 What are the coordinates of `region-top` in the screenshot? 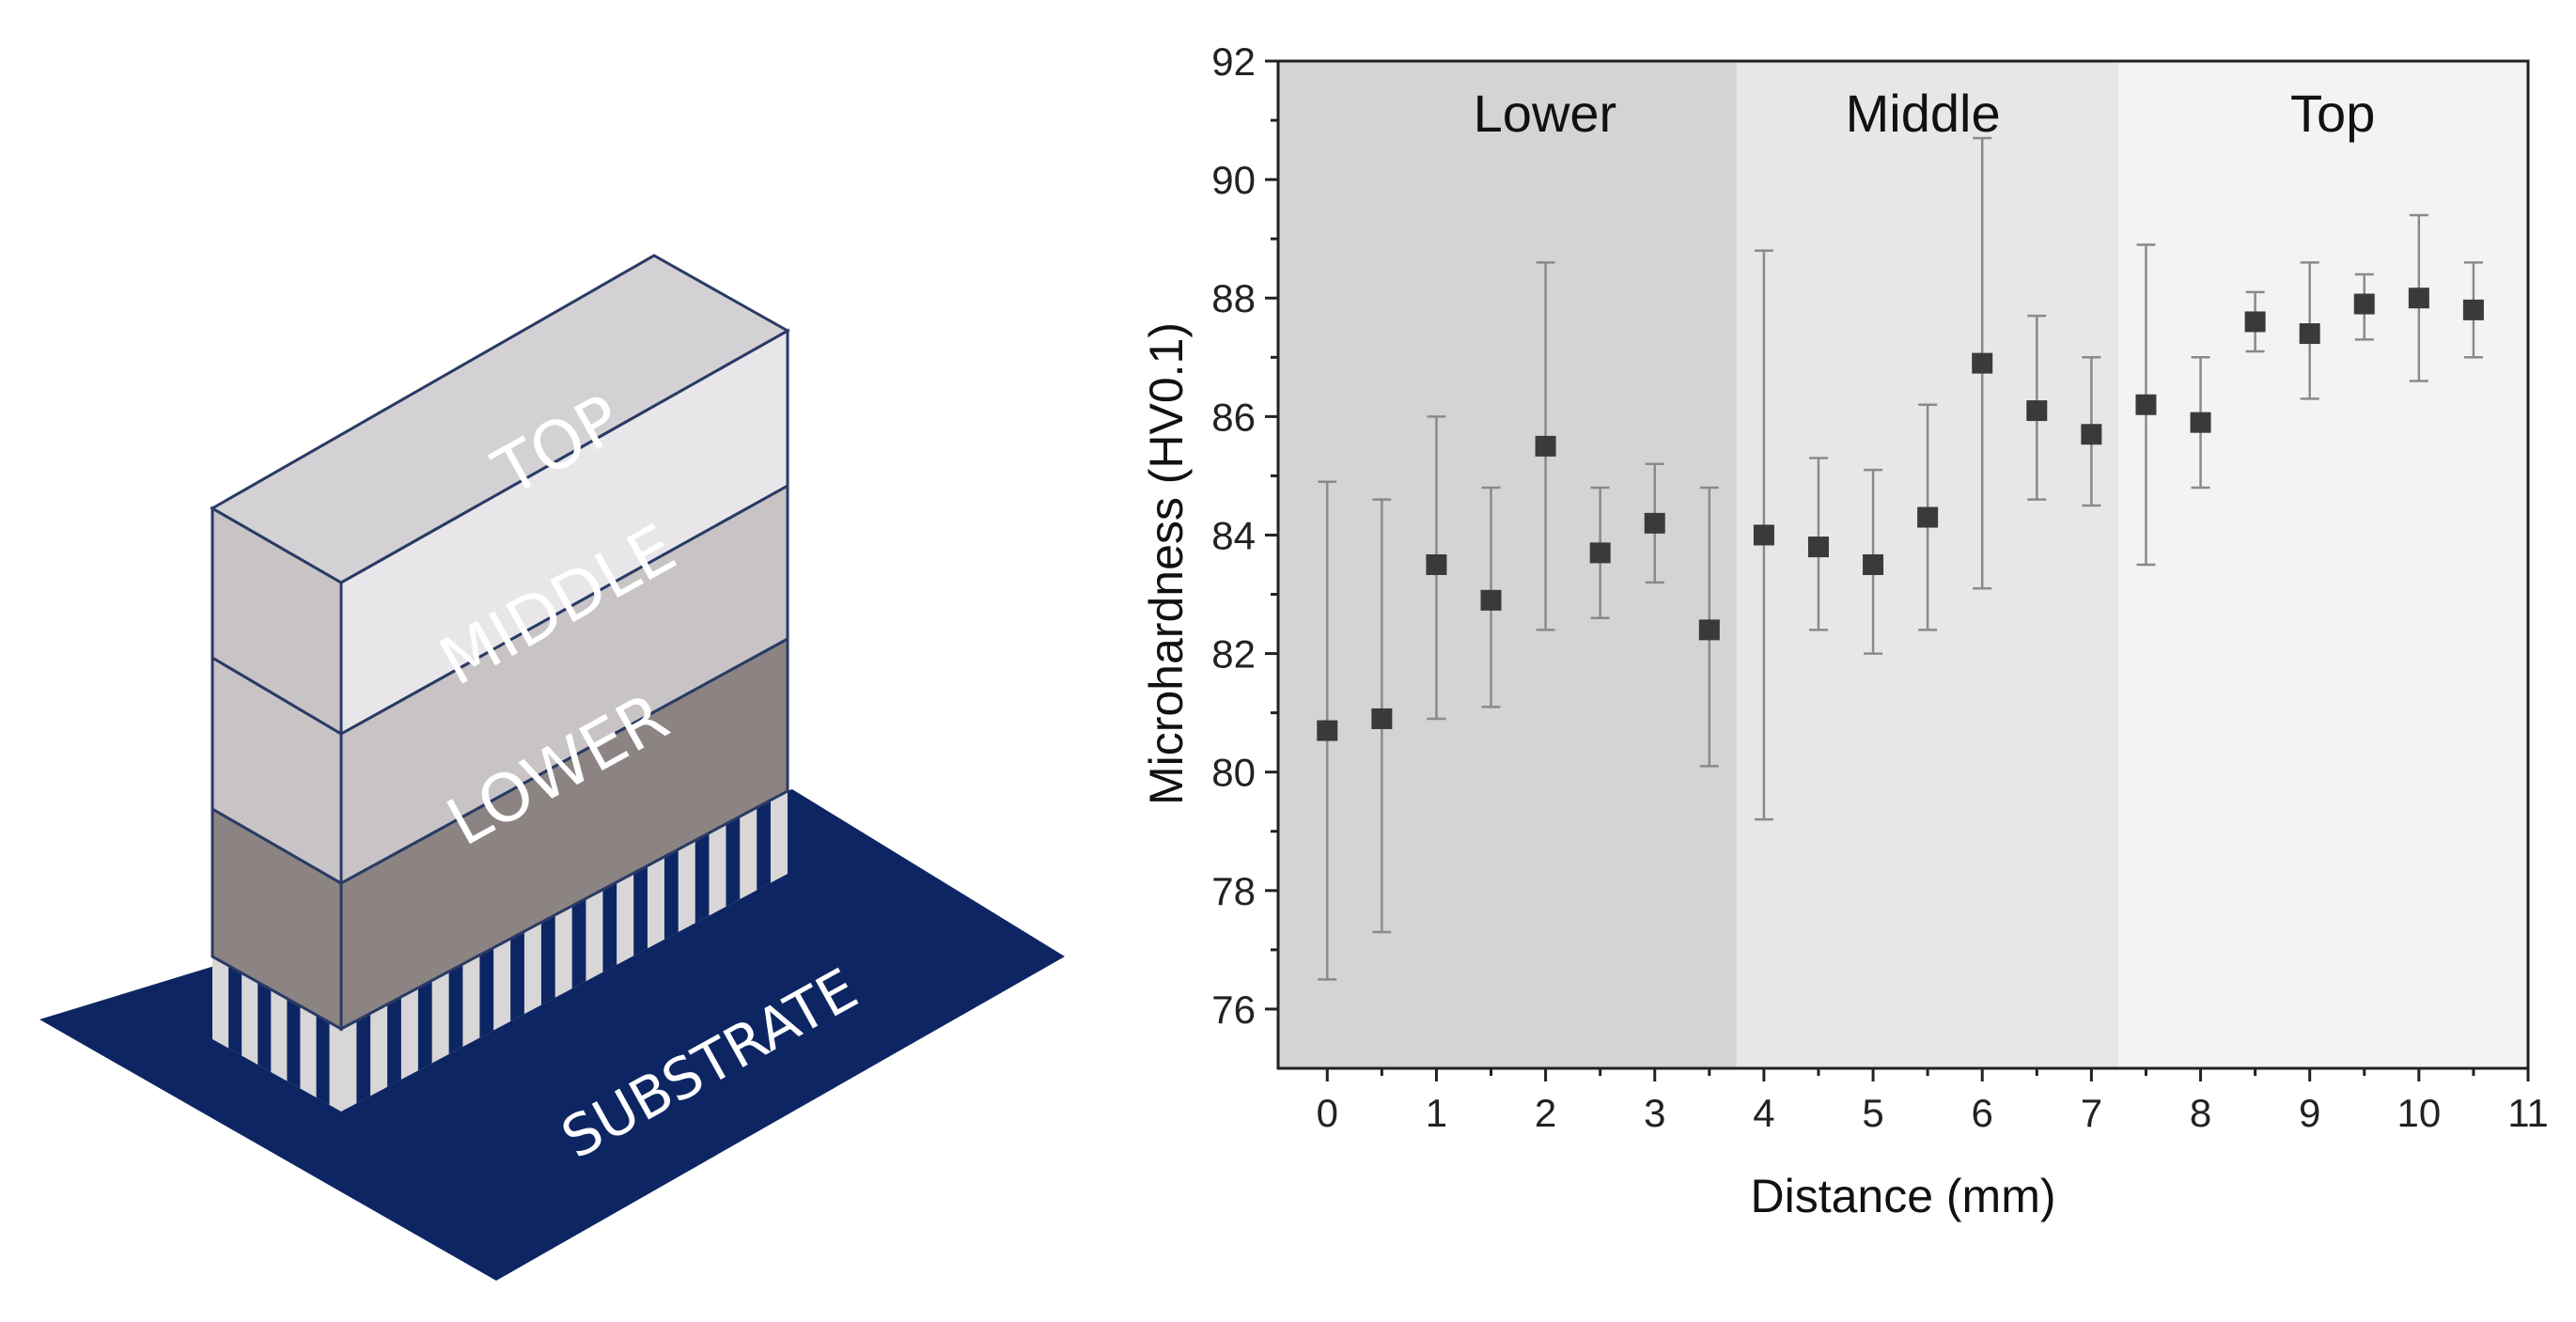 It's located at (2323, 564).